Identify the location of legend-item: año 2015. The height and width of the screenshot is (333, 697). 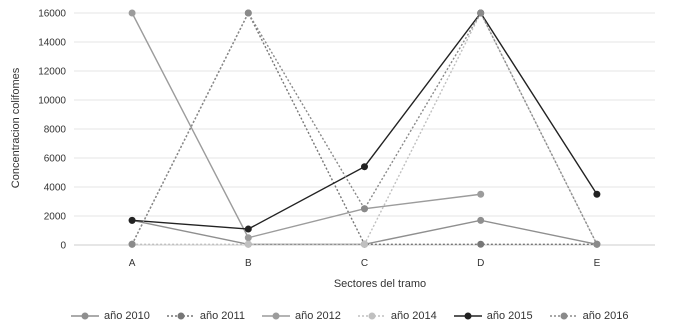
(493, 316).